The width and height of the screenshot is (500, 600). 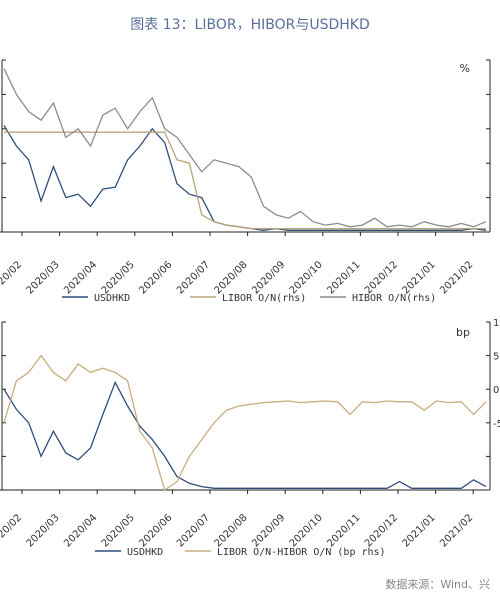 I want to click on chart-title: 图表 13：LIBOR，HIBOR与USDHKD, so click(x=250, y=25).